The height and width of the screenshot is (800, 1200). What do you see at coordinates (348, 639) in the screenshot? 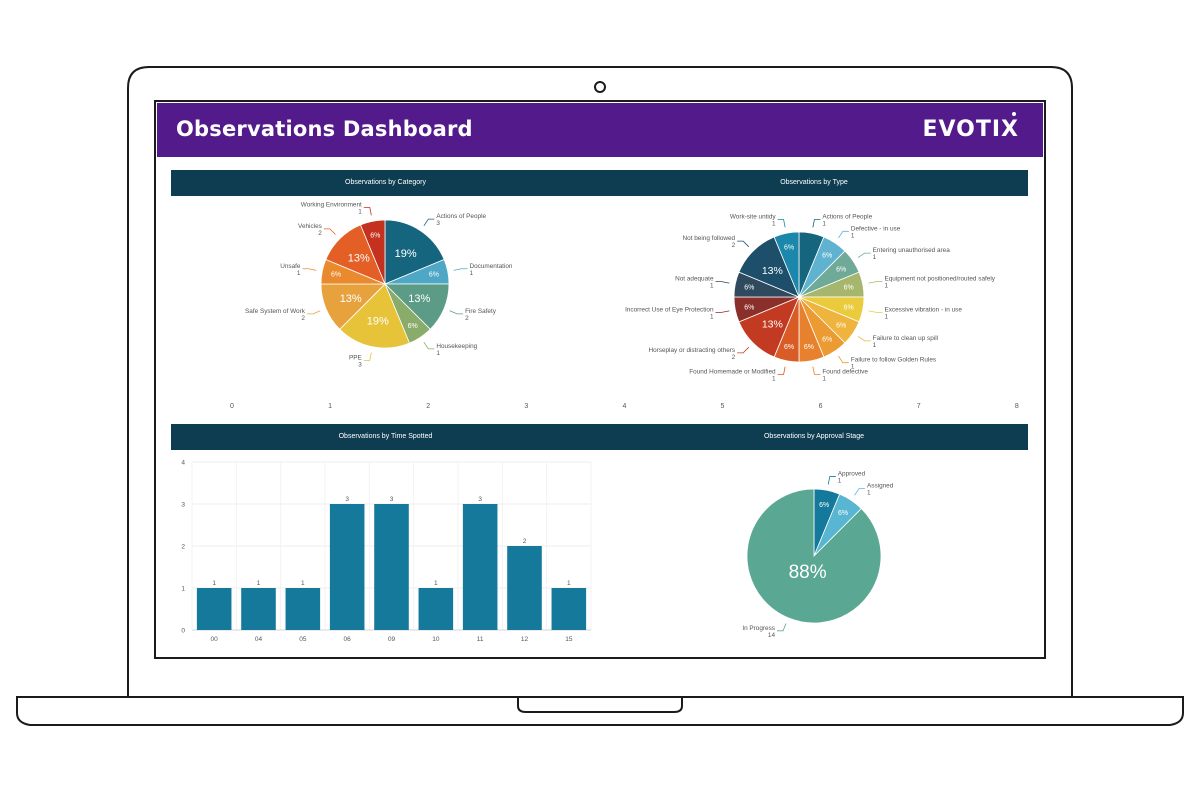
I see `bar-x-tick-label: 06` at bounding box center [348, 639].